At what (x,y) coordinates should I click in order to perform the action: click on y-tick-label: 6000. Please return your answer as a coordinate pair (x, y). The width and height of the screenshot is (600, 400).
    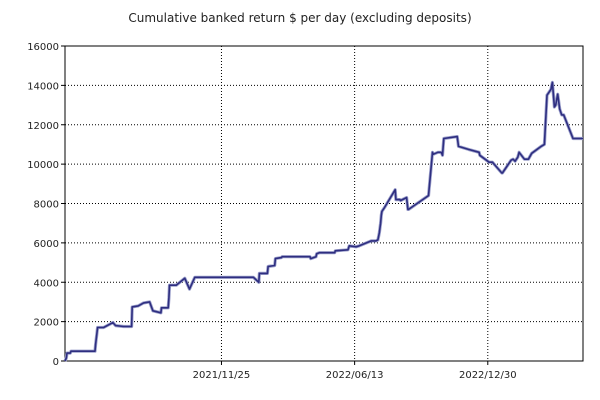
    Looking at the image, I should click on (46, 244).